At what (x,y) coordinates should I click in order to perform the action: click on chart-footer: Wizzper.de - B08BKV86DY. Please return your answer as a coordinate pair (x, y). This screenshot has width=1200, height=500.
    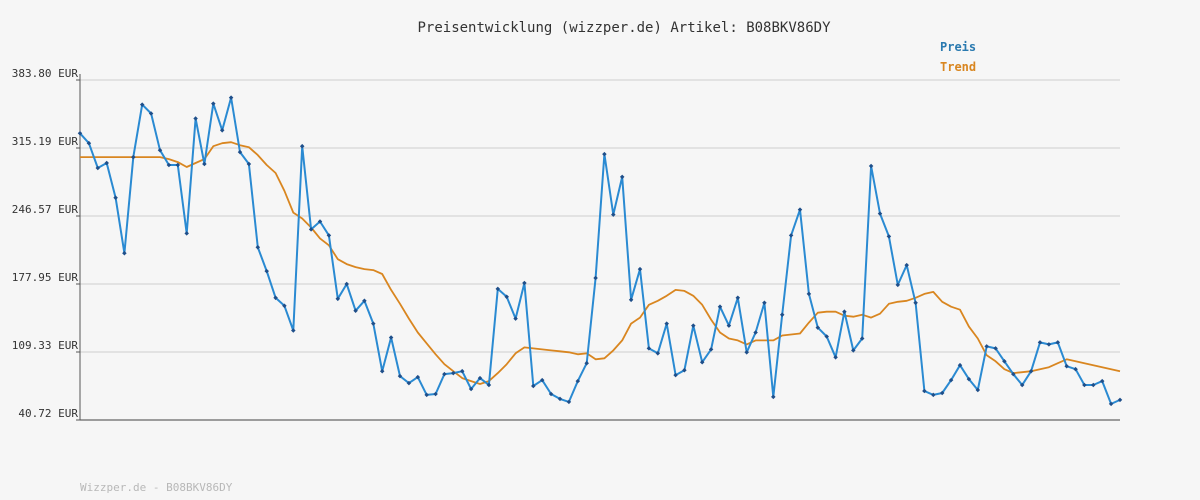
    Looking at the image, I should click on (156, 487).